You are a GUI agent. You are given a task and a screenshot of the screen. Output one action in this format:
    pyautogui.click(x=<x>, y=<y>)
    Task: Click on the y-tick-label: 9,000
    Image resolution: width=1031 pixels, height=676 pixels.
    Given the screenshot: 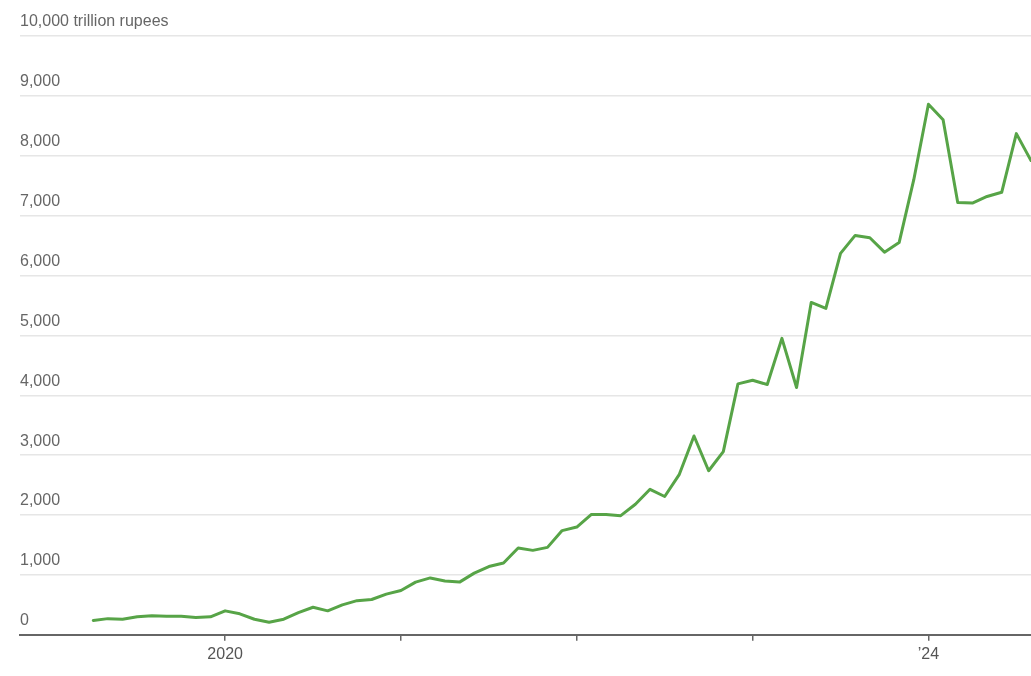 What is the action you would take?
    pyautogui.click(x=40, y=81)
    